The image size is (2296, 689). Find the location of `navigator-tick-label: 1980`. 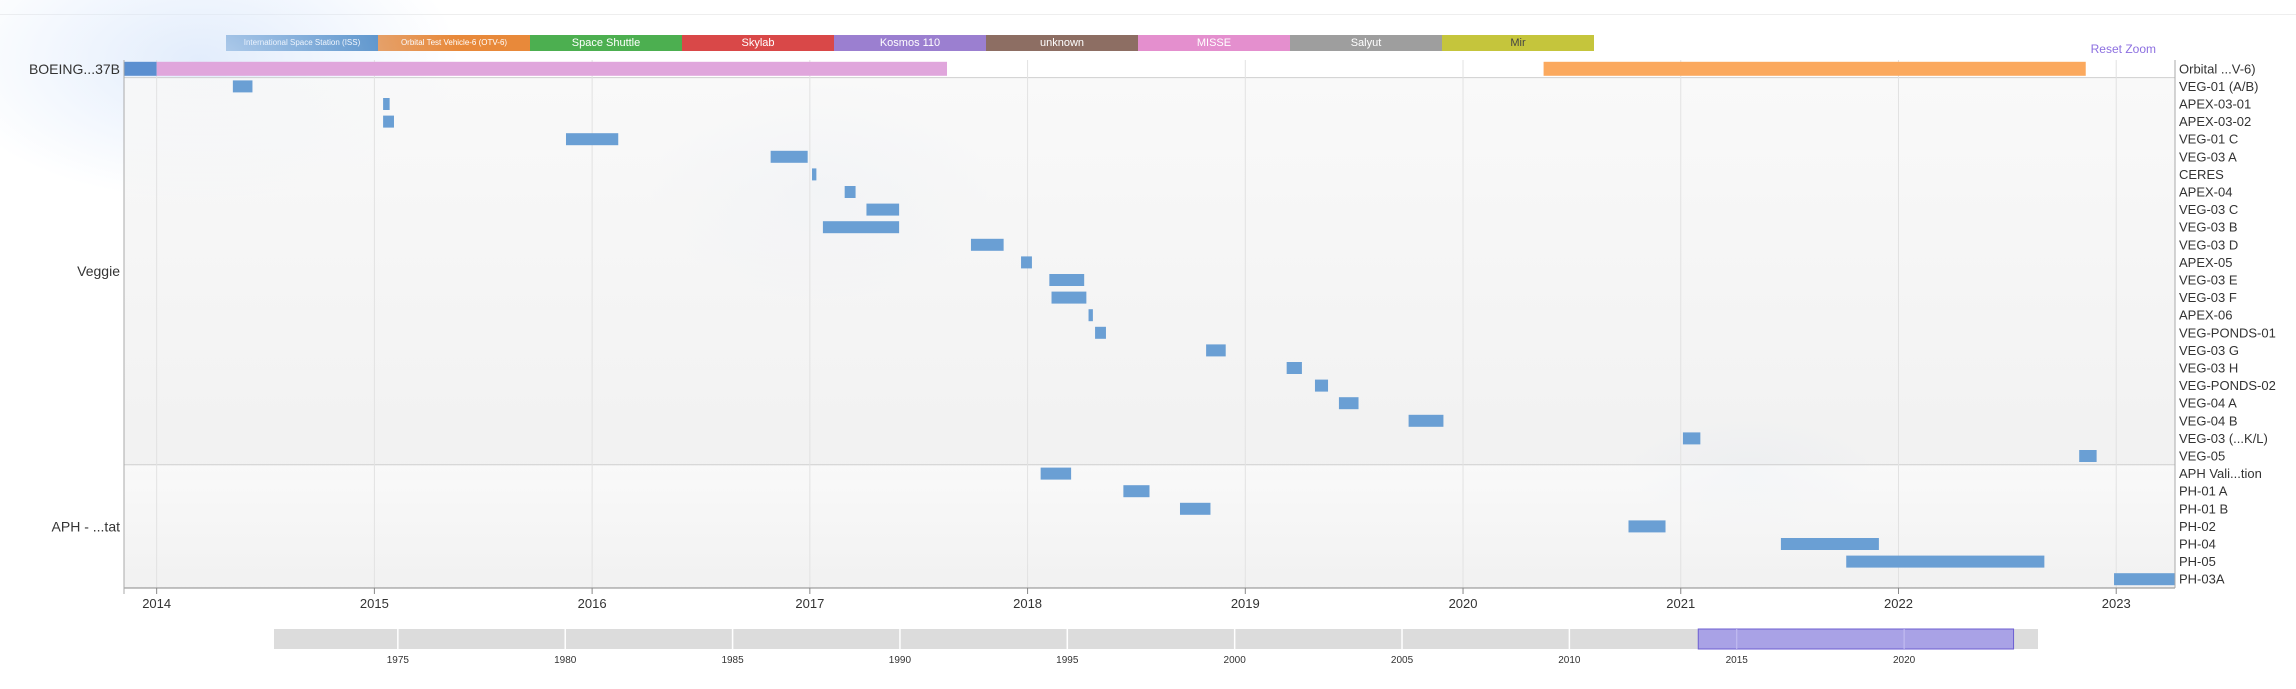

navigator-tick-label: 1980 is located at coordinates (565, 660).